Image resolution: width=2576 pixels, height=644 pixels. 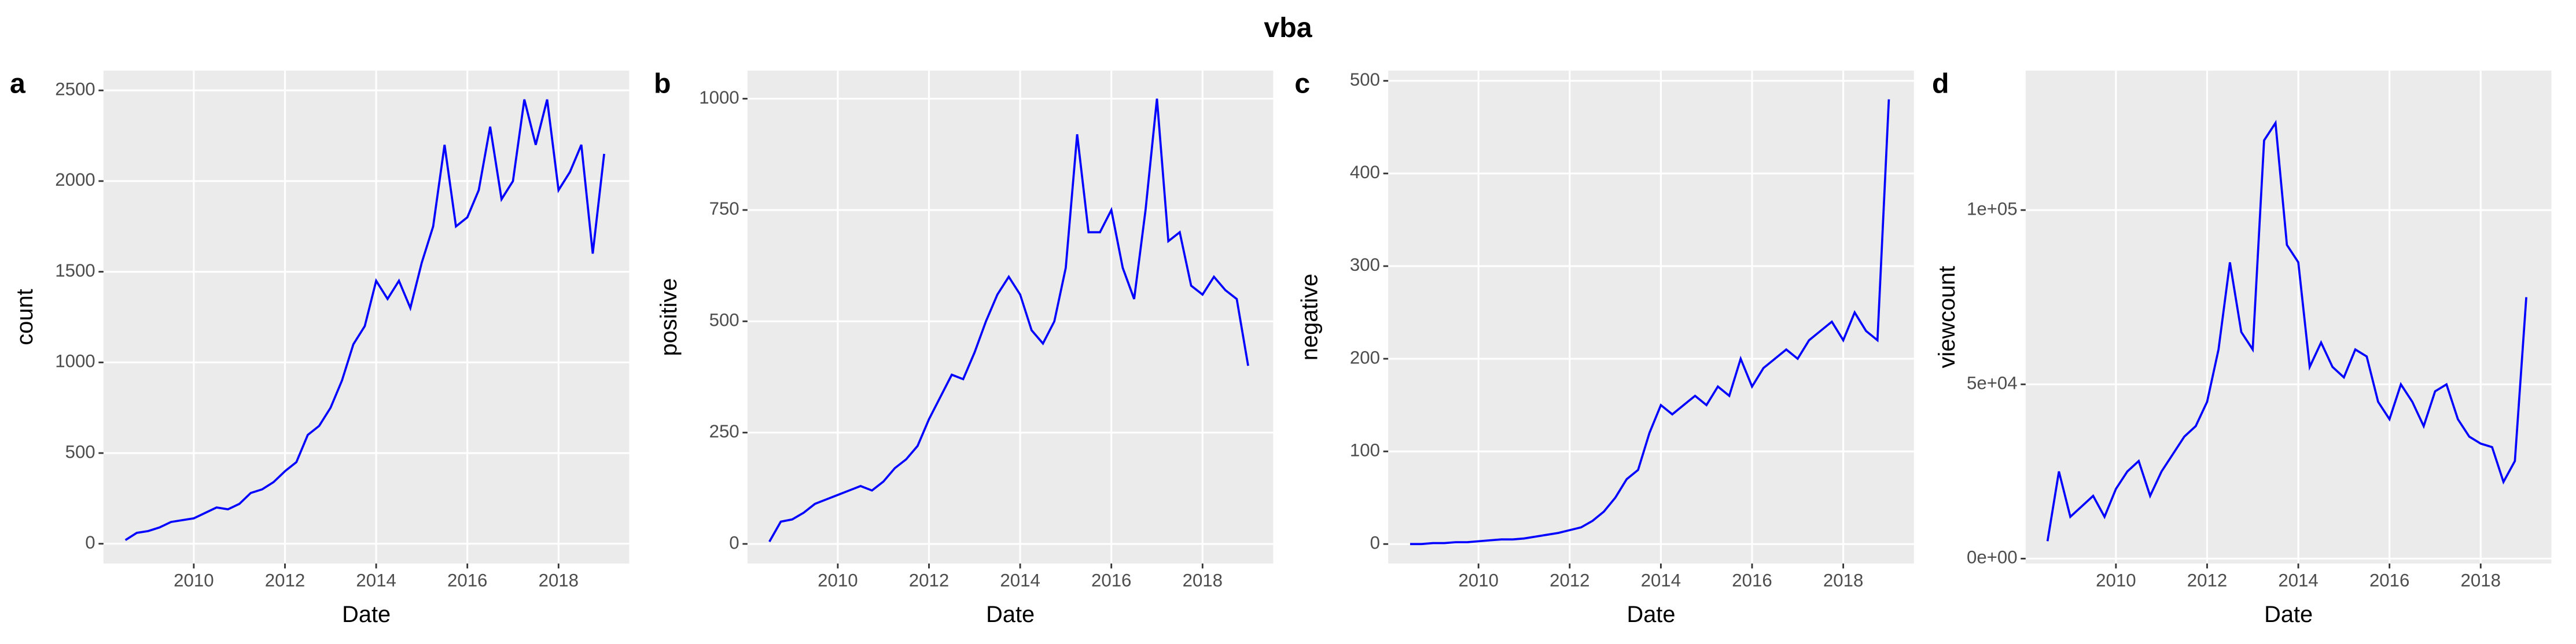 I want to click on y-tick-label: 750, so click(x=724, y=208).